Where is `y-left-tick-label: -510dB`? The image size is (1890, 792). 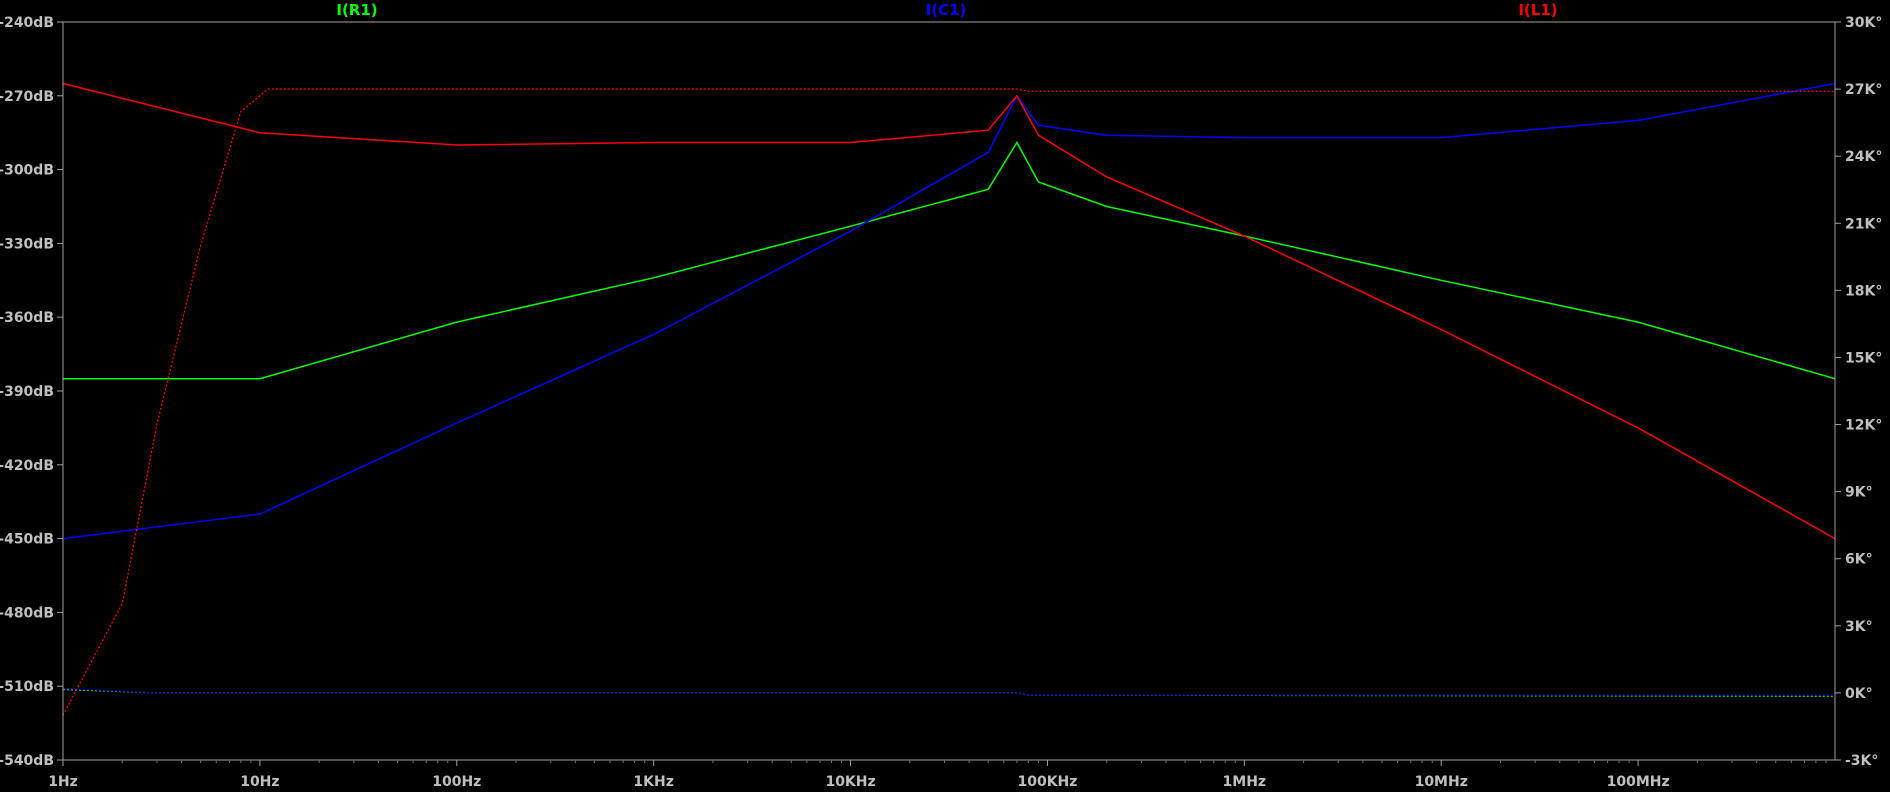 y-left-tick-label: -510dB is located at coordinates (27, 687).